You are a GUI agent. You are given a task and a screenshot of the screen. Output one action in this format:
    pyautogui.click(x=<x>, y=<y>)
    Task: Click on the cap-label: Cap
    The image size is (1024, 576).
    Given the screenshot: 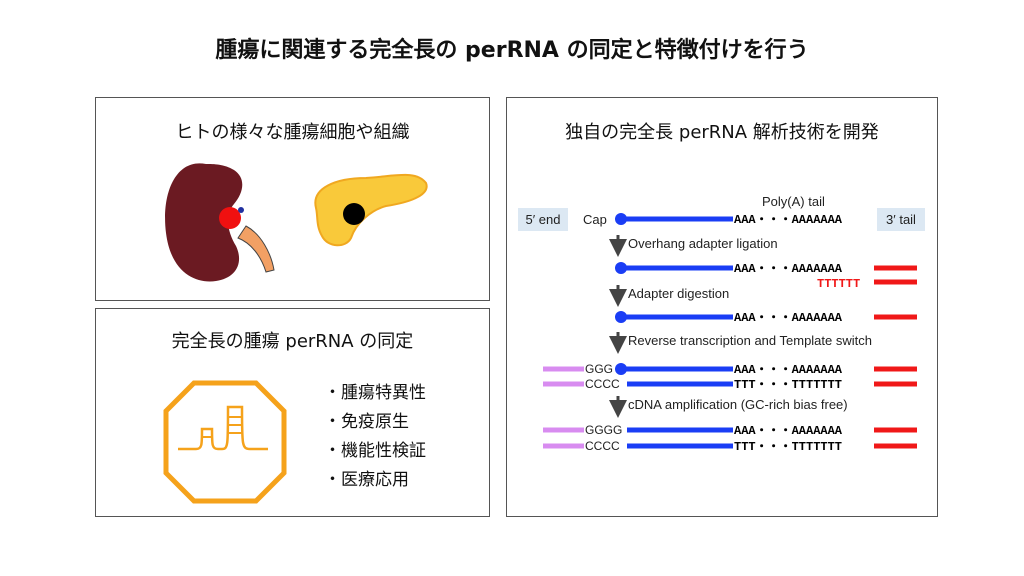 What is the action you would take?
    pyautogui.click(x=595, y=219)
    